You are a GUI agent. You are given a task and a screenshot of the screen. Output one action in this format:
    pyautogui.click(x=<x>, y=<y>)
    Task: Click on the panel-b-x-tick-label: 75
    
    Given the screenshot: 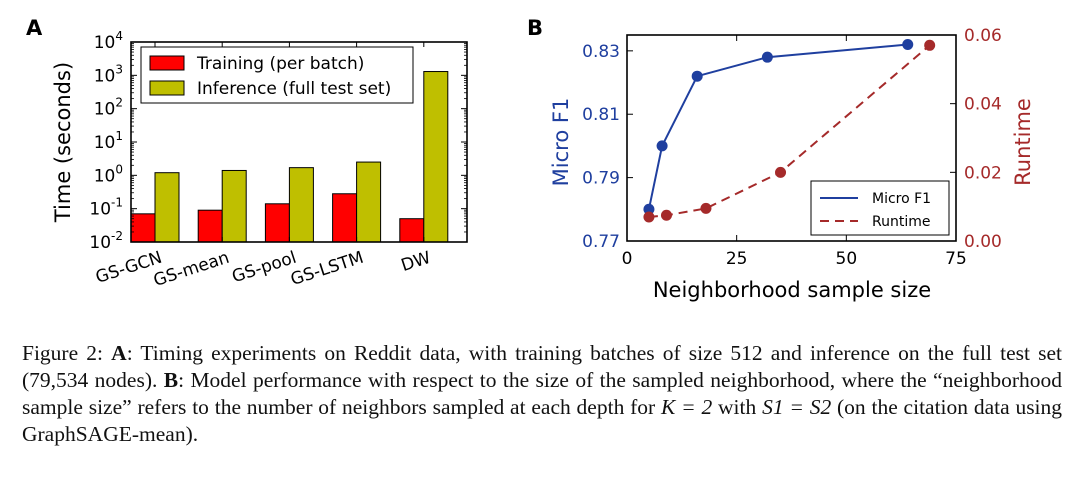 What is the action you would take?
    pyautogui.click(x=956, y=259)
    